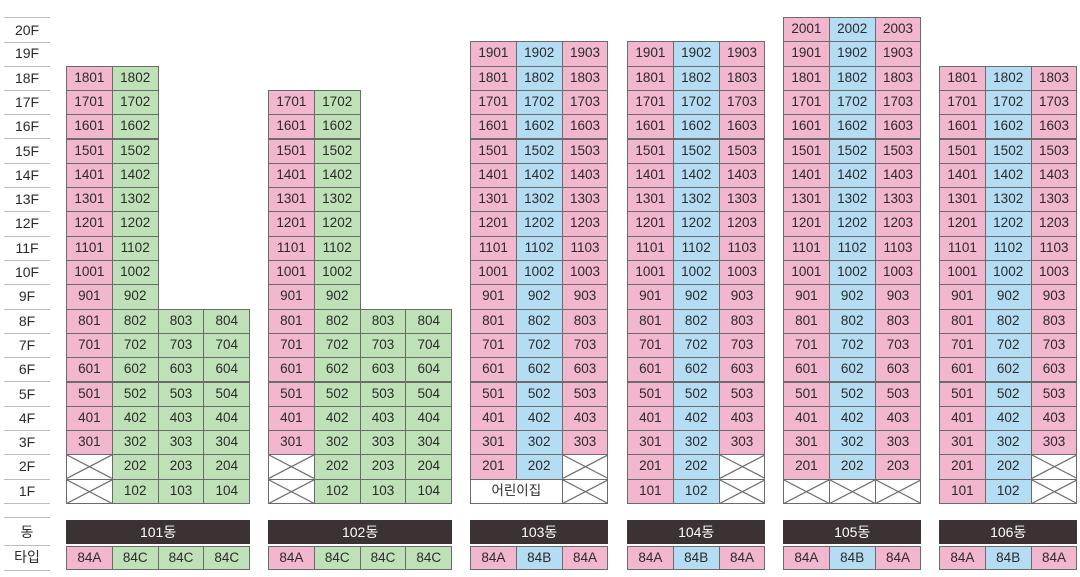 This screenshot has height=577, width=1080. What do you see at coordinates (337, 200) in the screenshot?
I see `unit-cell: 1302` at bounding box center [337, 200].